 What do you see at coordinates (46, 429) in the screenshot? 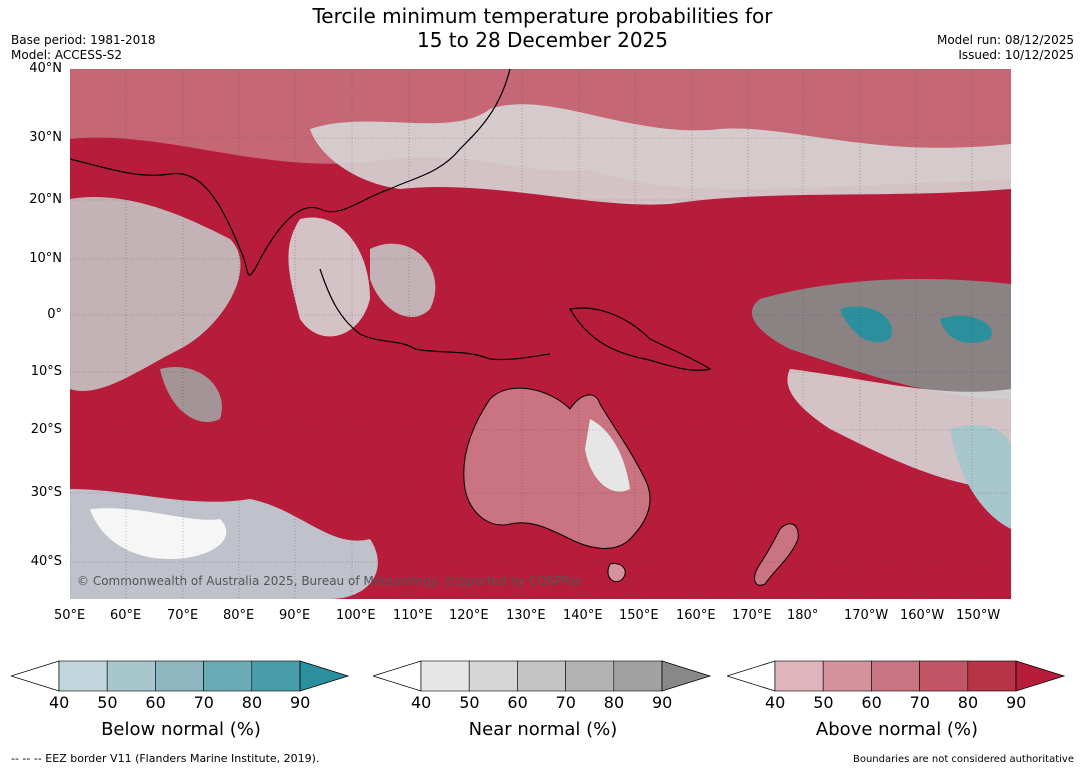
I see `latitude-label: 20°S` at bounding box center [46, 429].